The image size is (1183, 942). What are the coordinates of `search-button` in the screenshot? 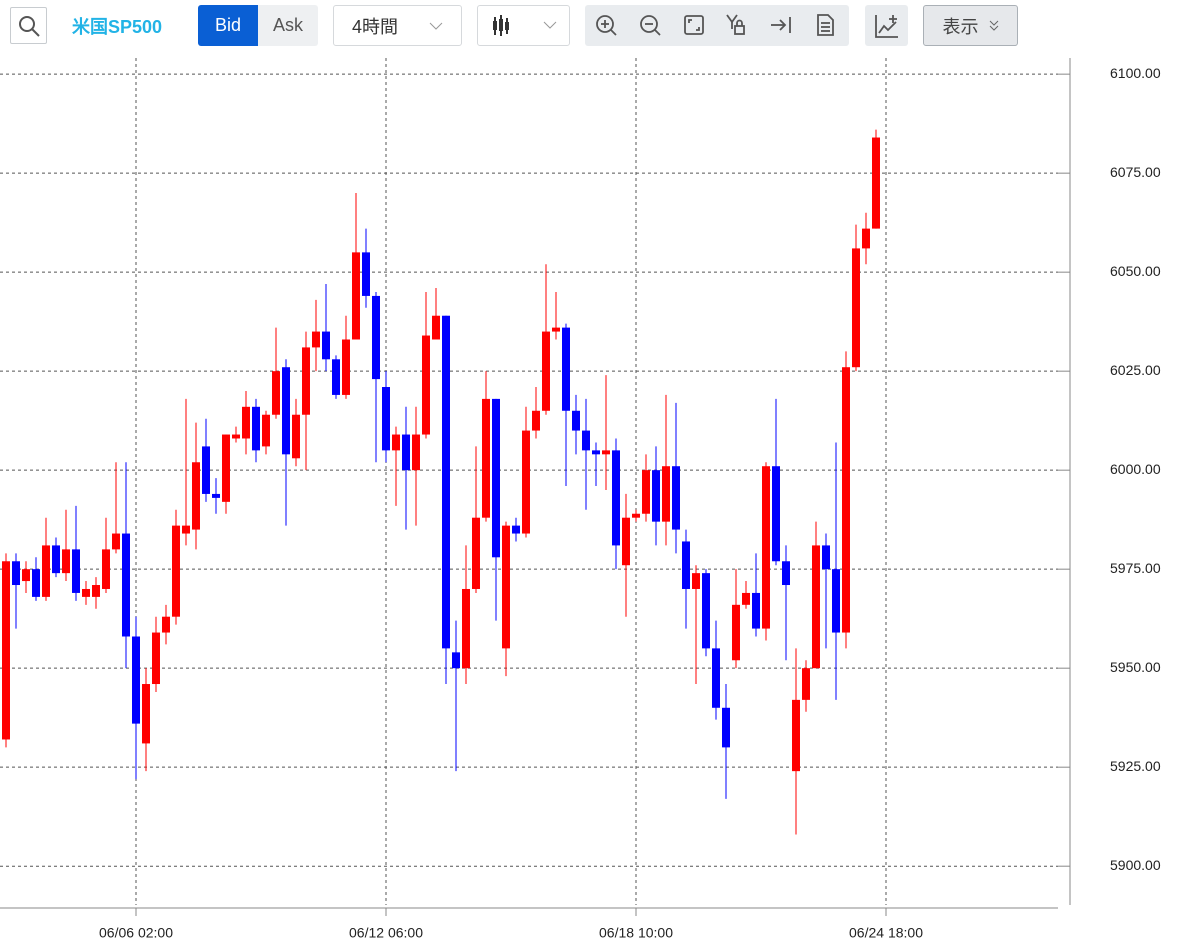 It's located at (28, 25).